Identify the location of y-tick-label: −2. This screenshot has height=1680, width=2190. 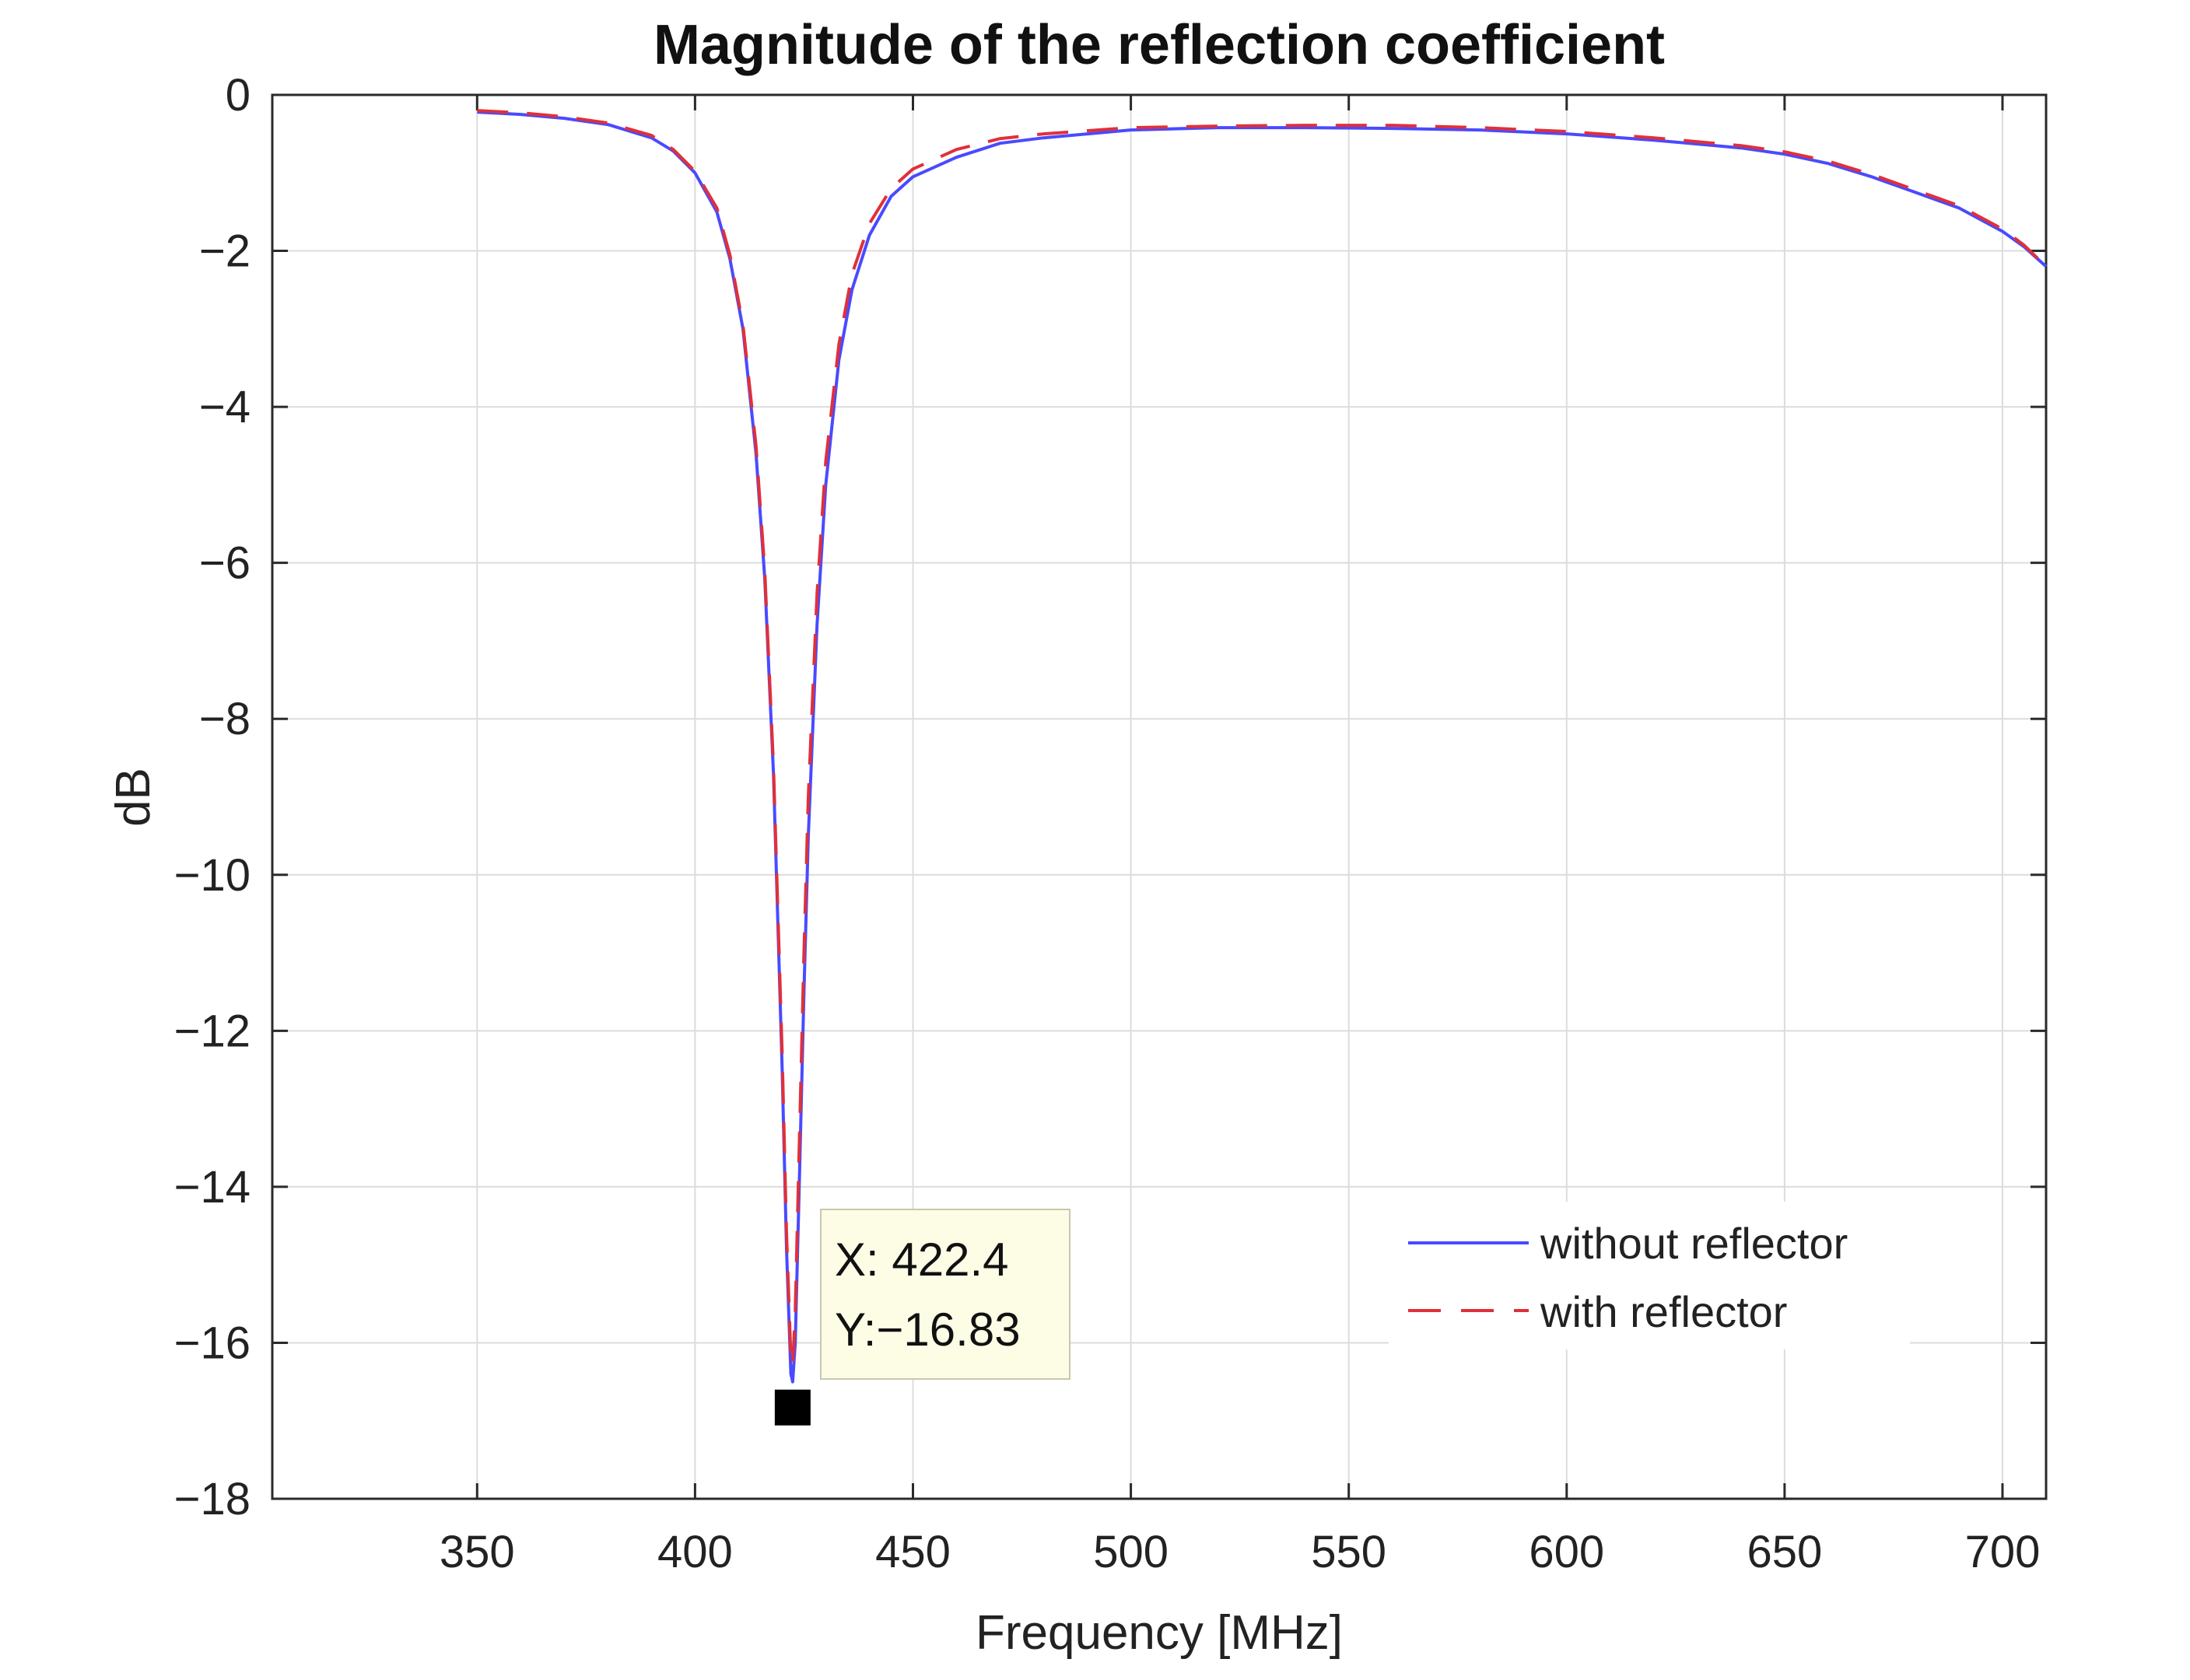
(225, 252).